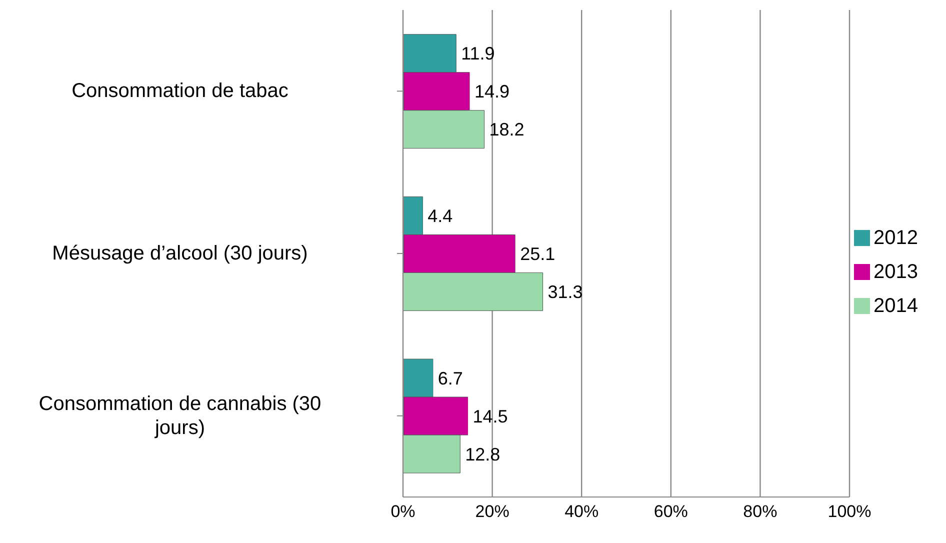  What do you see at coordinates (180, 415) in the screenshot?
I see `y-tick-label: Consommation de cannabis (30 jours)` at bounding box center [180, 415].